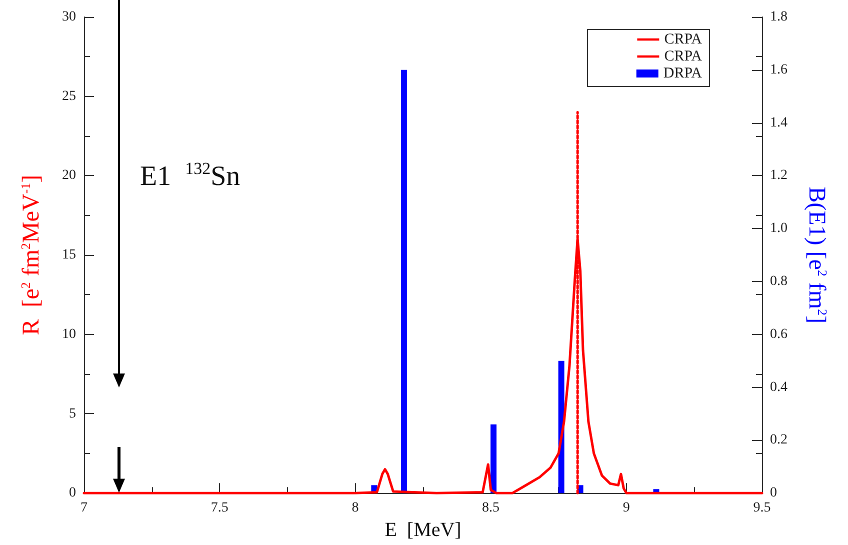 The width and height of the screenshot is (848, 545). What do you see at coordinates (69, 255) in the screenshot?
I see `y-tick-label: 15` at bounding box center [69, 255].